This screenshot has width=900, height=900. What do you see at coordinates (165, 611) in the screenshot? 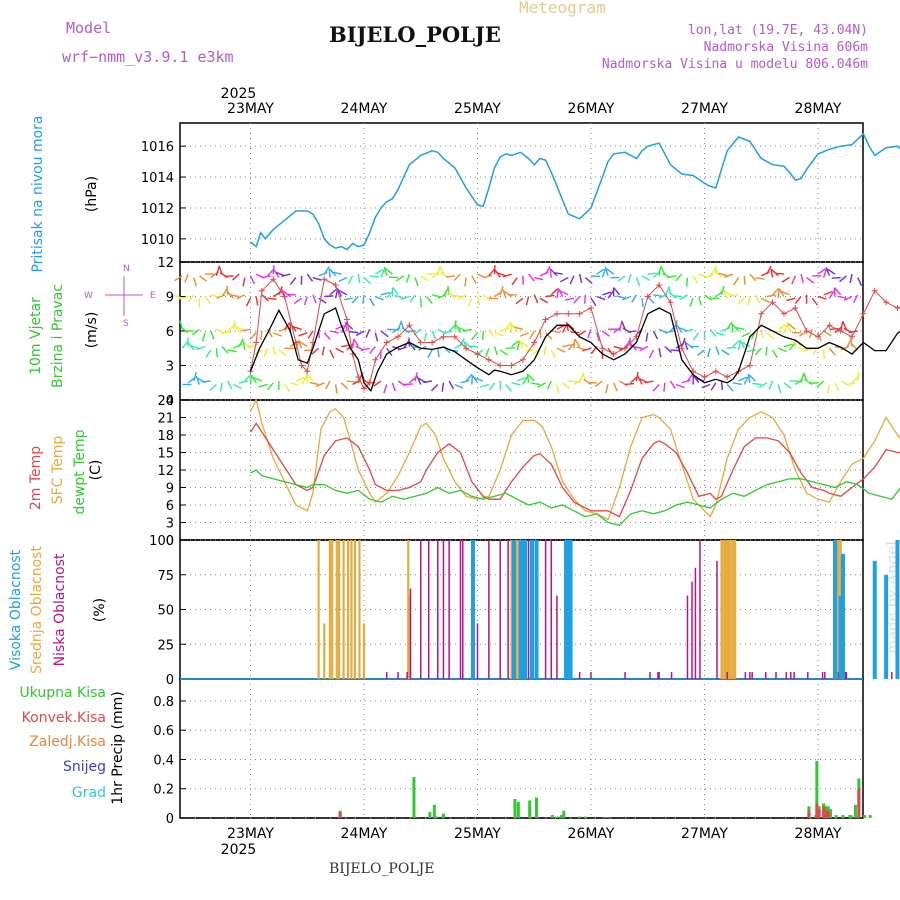
I see `y-tick-label: 50` at bounding box center [165, 611].